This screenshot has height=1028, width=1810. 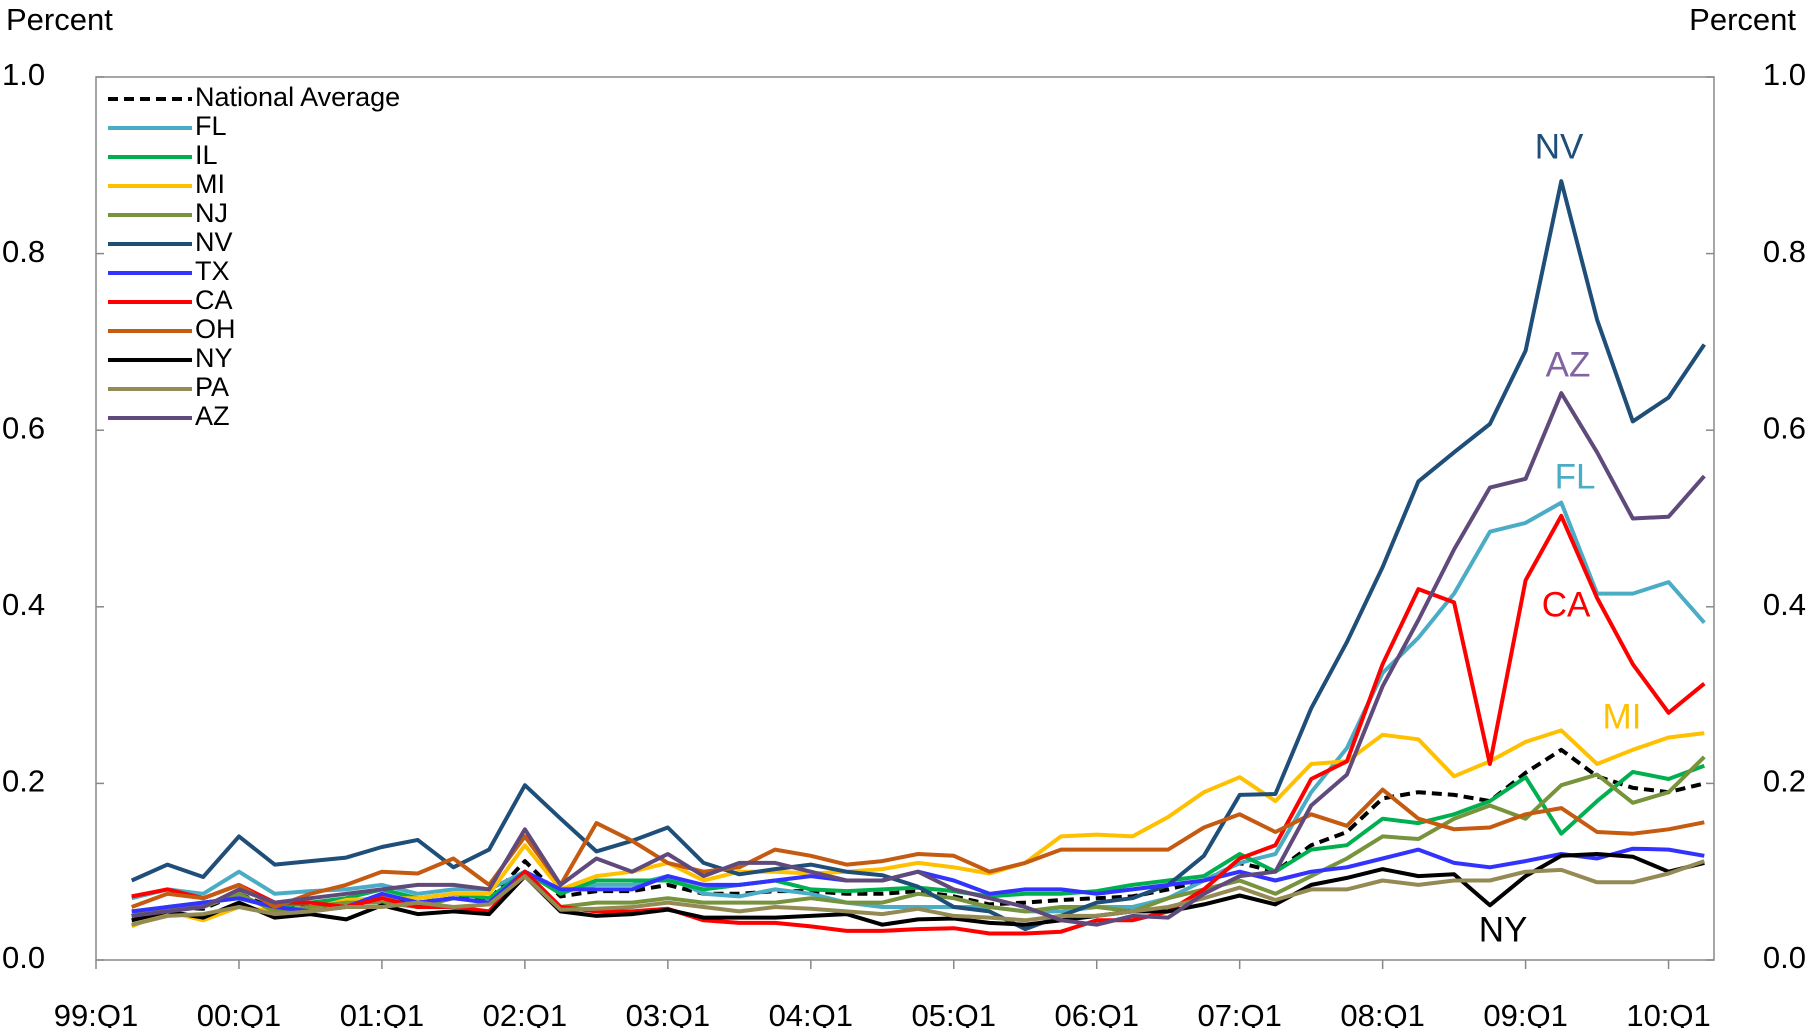 I want to click on x-tick-label: 09:Q1, so click(x=1525, y=1013).